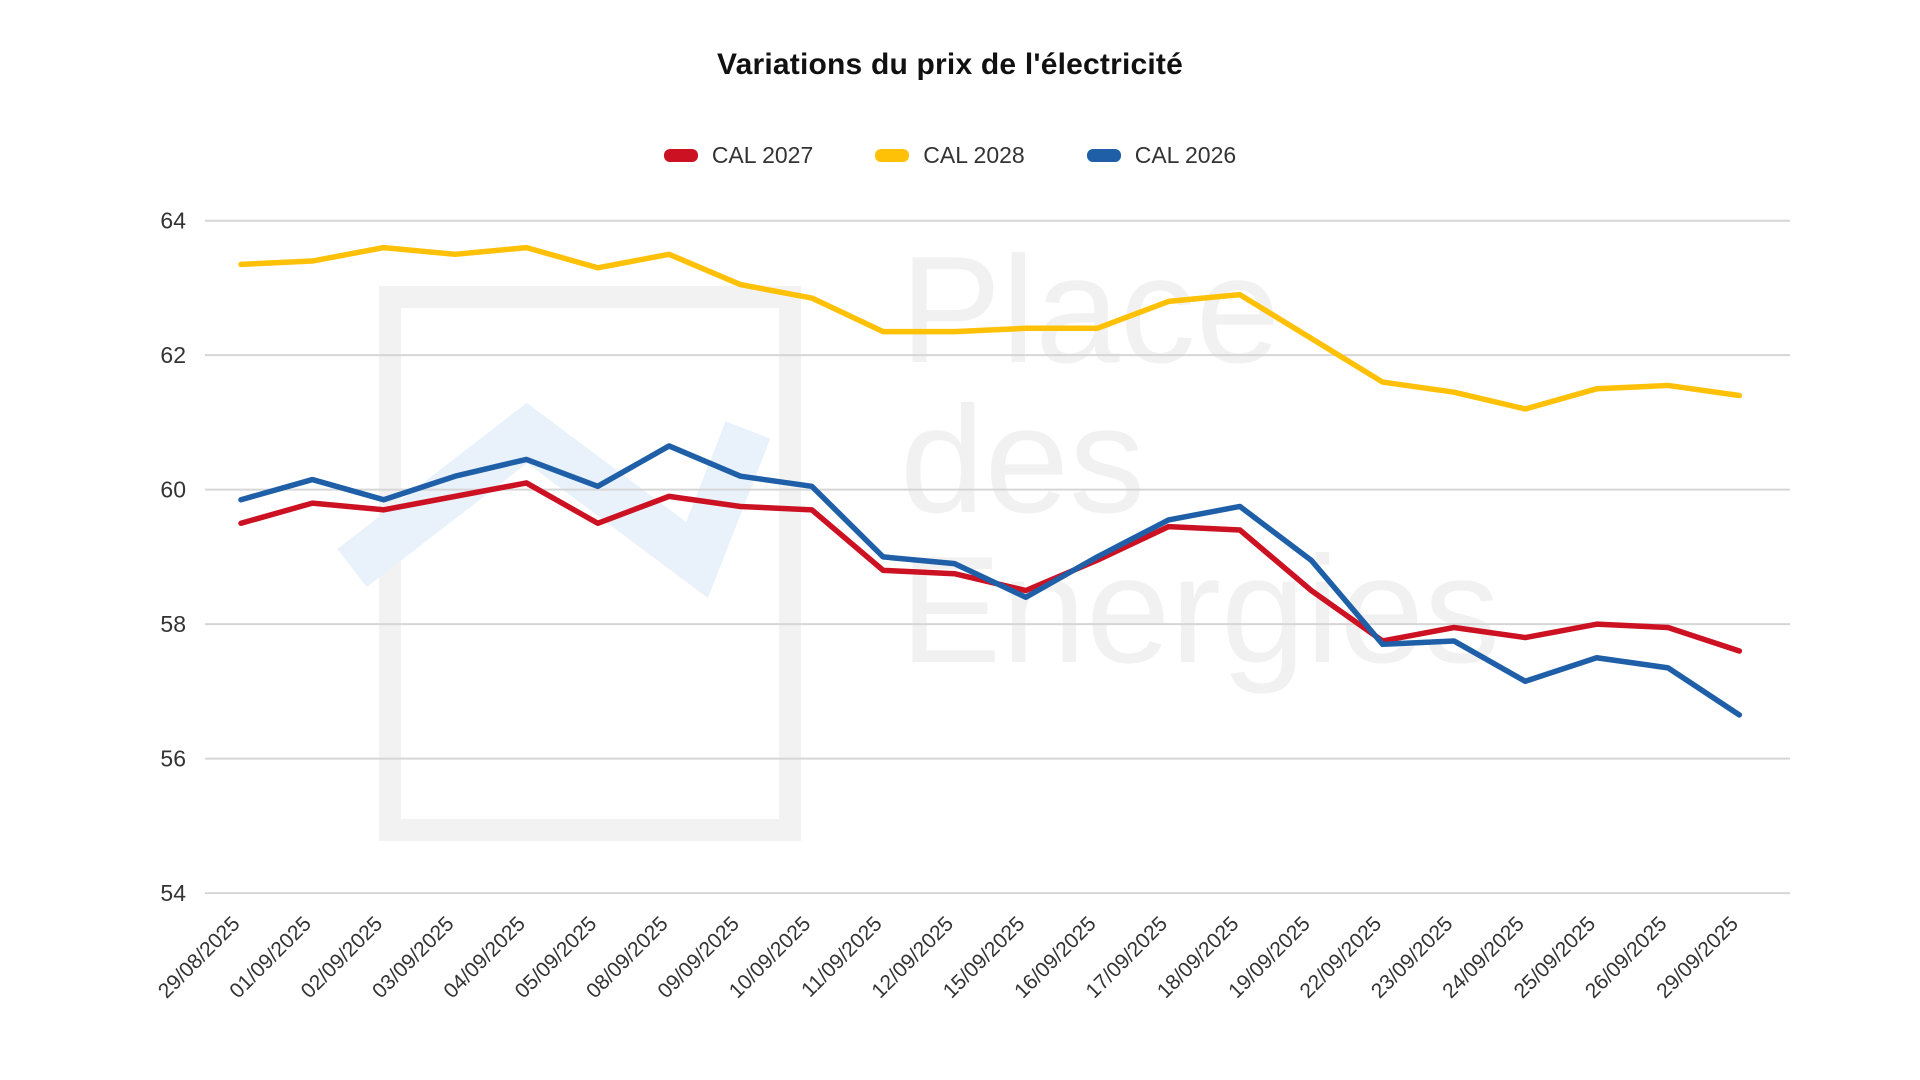 Image resolution: width=1920 pixels, height=1080 pixels. What do you see at coordinates (974, 155) in the screenshot?
I see `legend-label: CAL 2028` at bounding box center [974, 155].